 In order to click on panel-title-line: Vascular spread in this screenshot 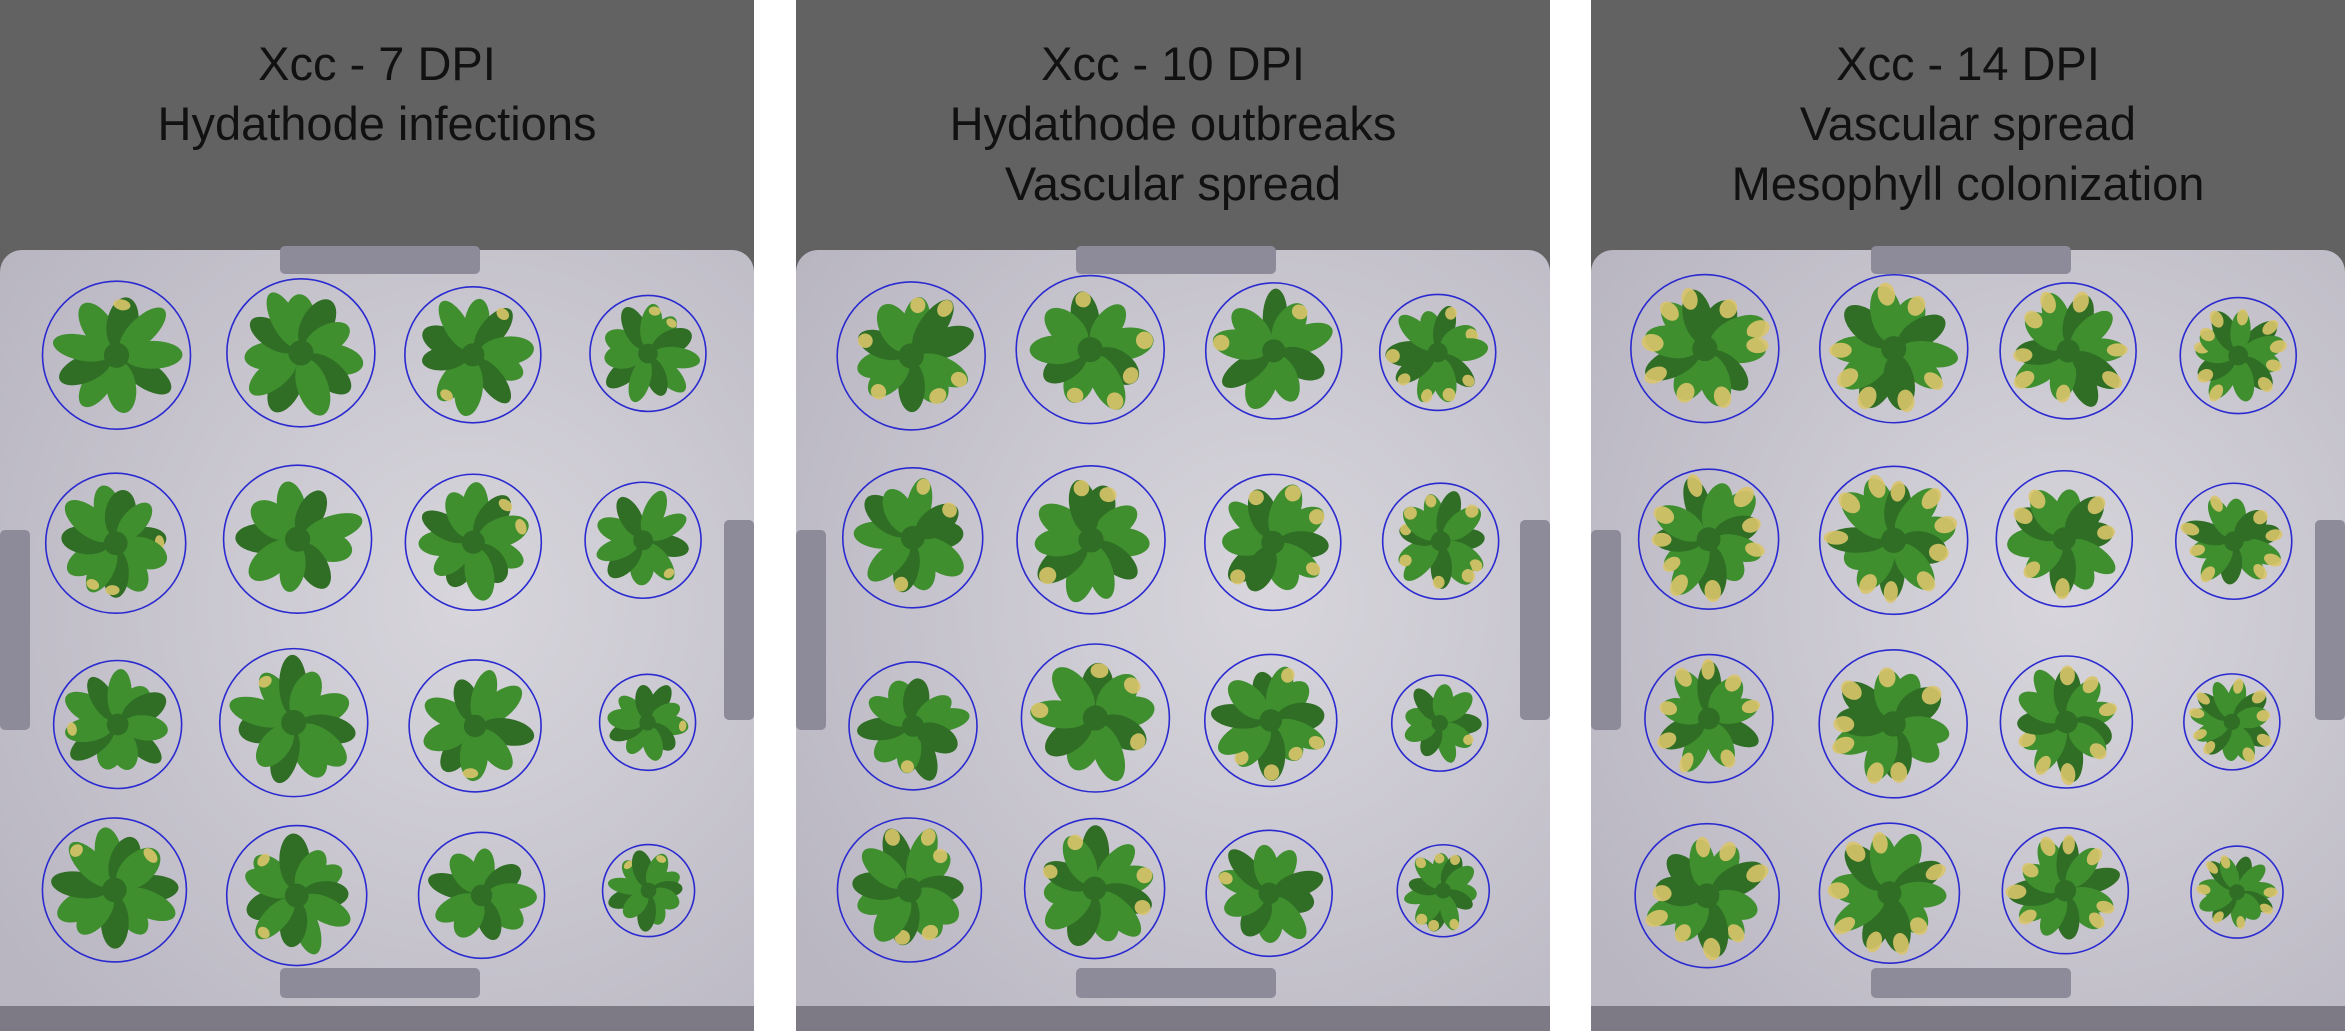, I will do `click(1173, 183)`.